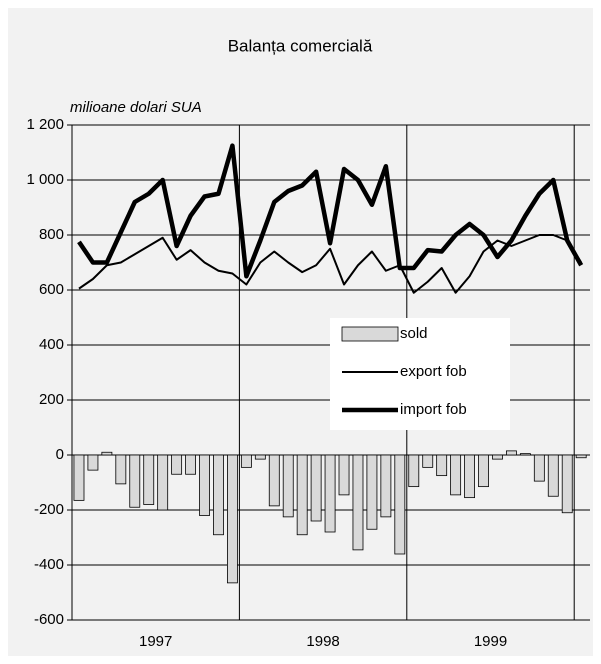 Image resolution: width=601 pixels, height=664 pixels. What do you see at coordinates (330, 264) in the screenshot?
I see `line` at bounding box center [330, 264].